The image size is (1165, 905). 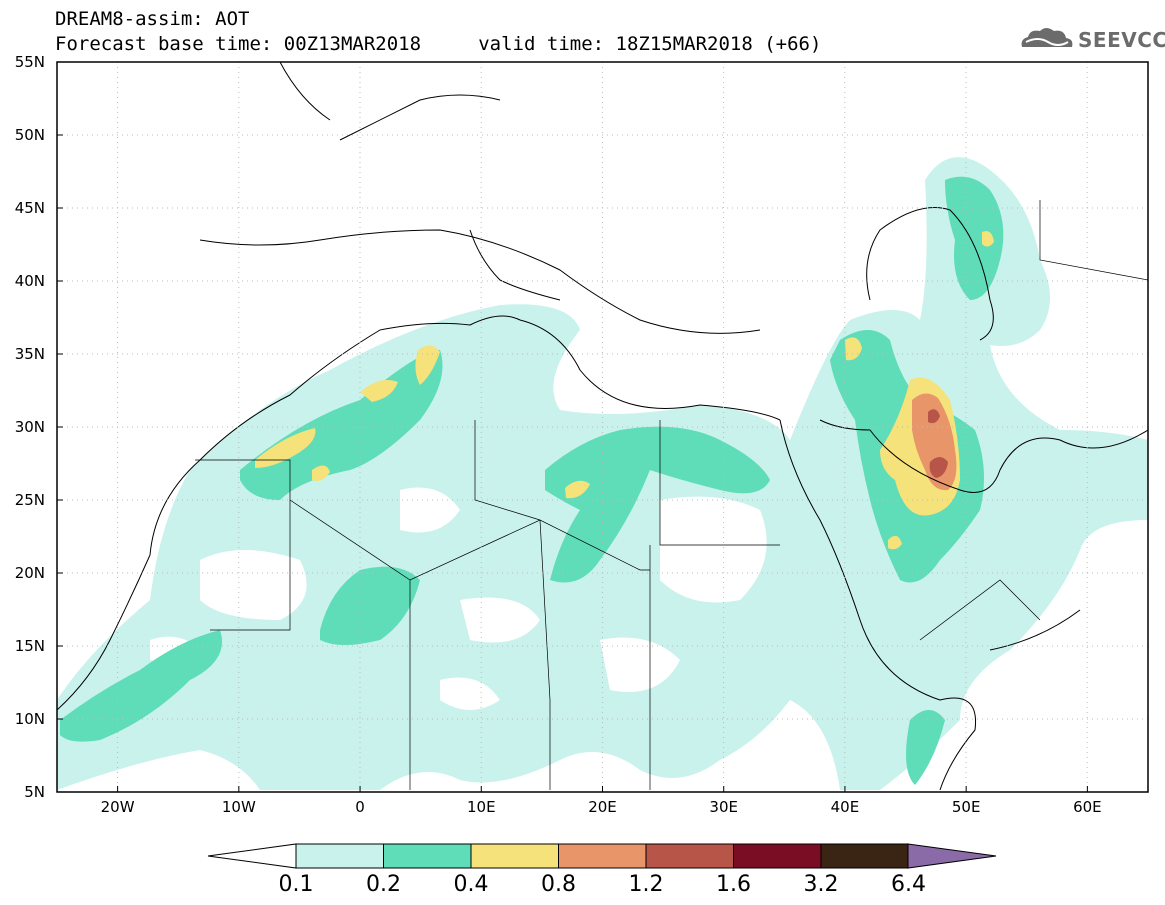 What do you see at coordinates (602, 807) in the screenshot?
I see `lon-tick-label: 20E` at bounding box center [602, 807].